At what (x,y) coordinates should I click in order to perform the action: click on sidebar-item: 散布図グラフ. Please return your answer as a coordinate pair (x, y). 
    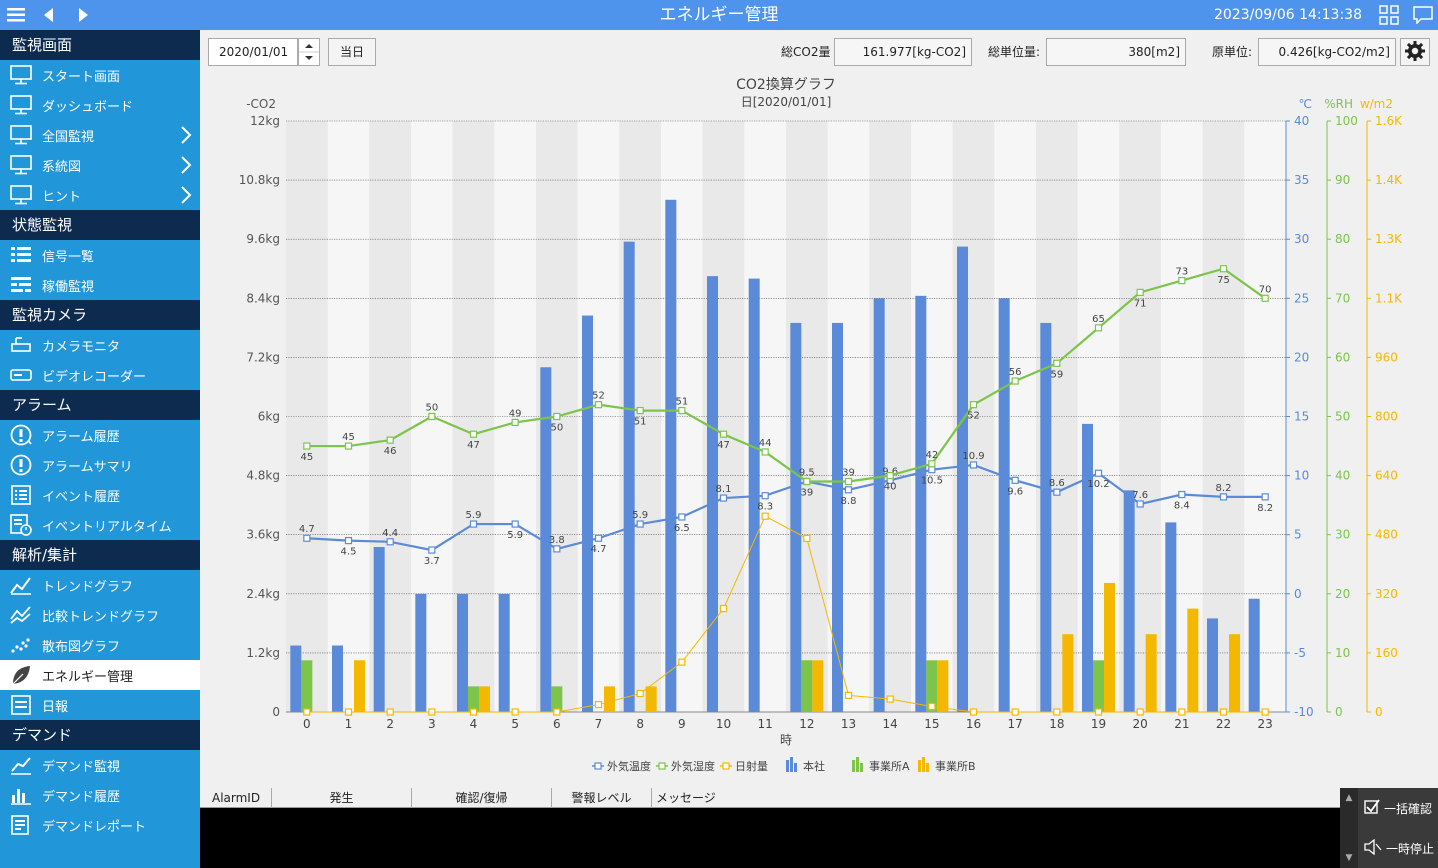
    Looking at the image, I should click on (100, 645).